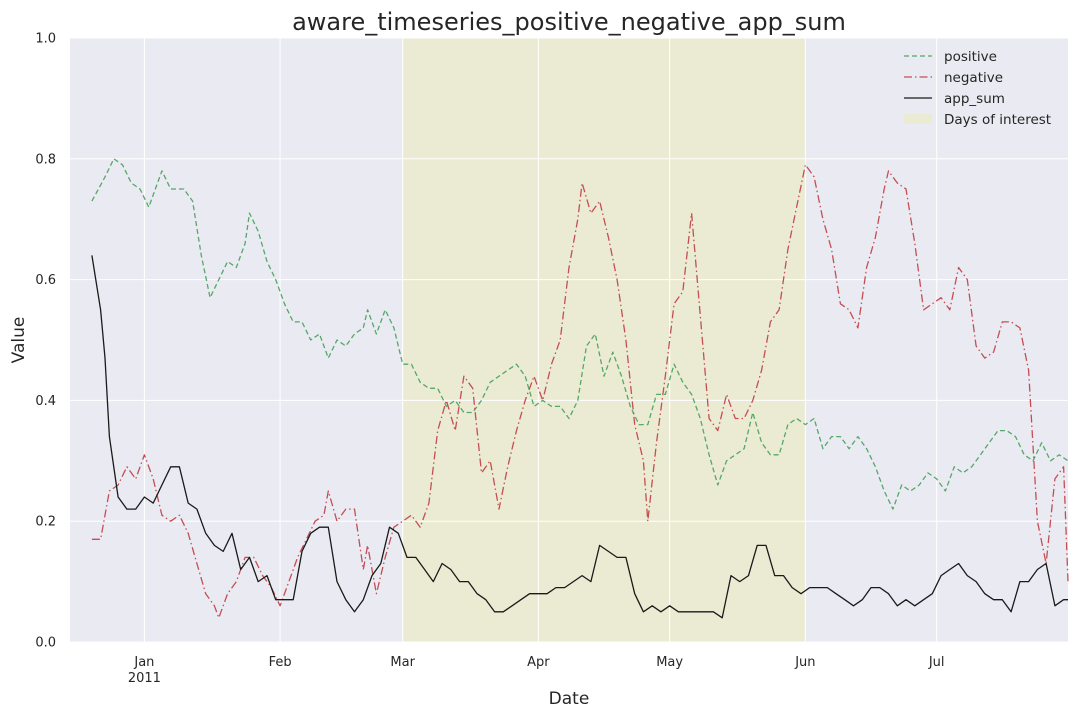  What do you see at coordinates (402, 662) in the screenshot?
I see `x-tick-label: Mar` at bounding box center [402, 662].